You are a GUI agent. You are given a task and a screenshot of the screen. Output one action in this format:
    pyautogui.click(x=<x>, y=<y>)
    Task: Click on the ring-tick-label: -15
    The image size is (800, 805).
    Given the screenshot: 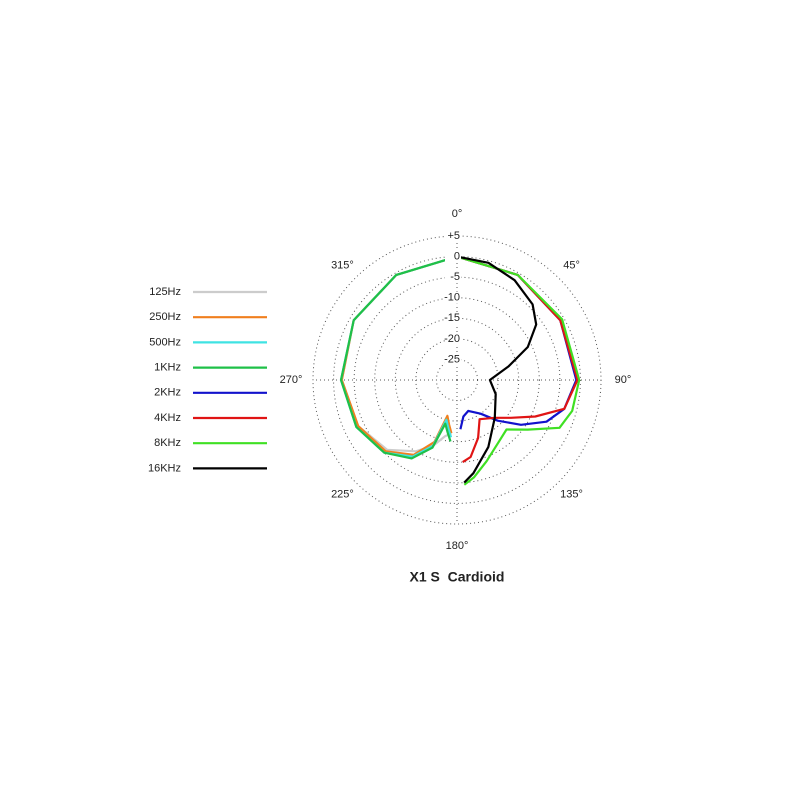 What is the action you would take?
    pyautogui.click(x=452, y=318)
    